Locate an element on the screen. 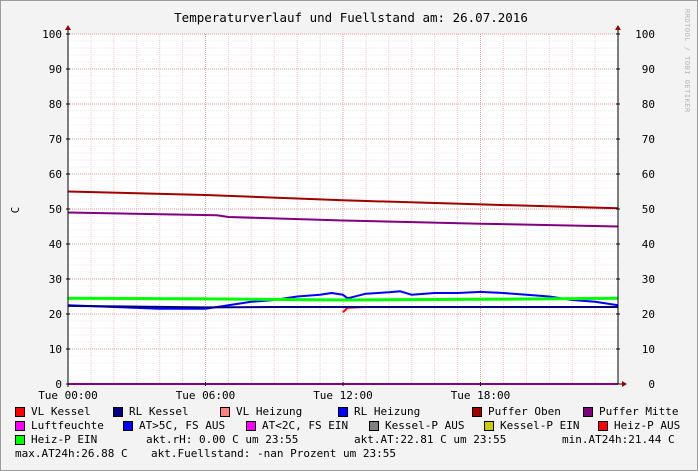 The image size is (698, 471). y-tick-label-left: 30 is located at coordinates (55, 279).